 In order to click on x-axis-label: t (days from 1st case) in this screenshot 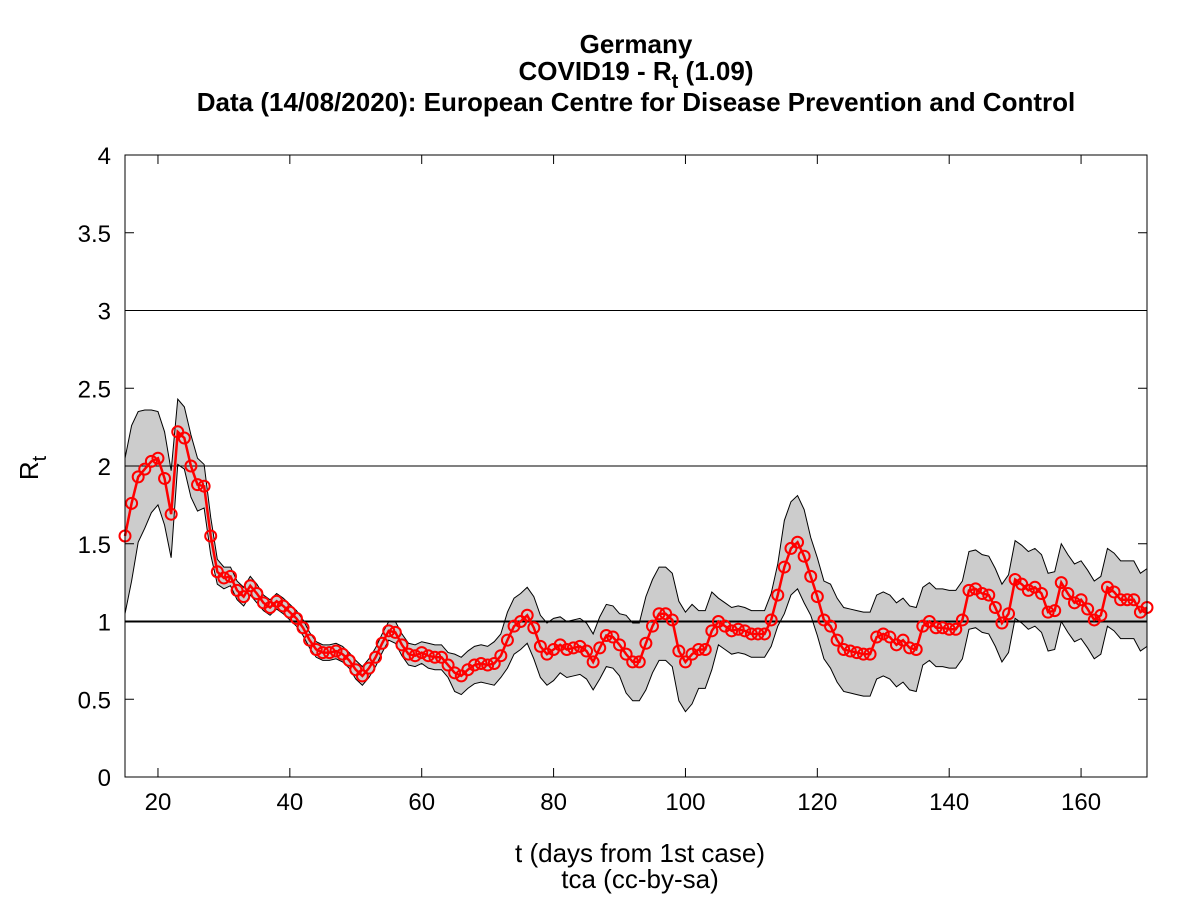, I will do `click(640, 853)`.